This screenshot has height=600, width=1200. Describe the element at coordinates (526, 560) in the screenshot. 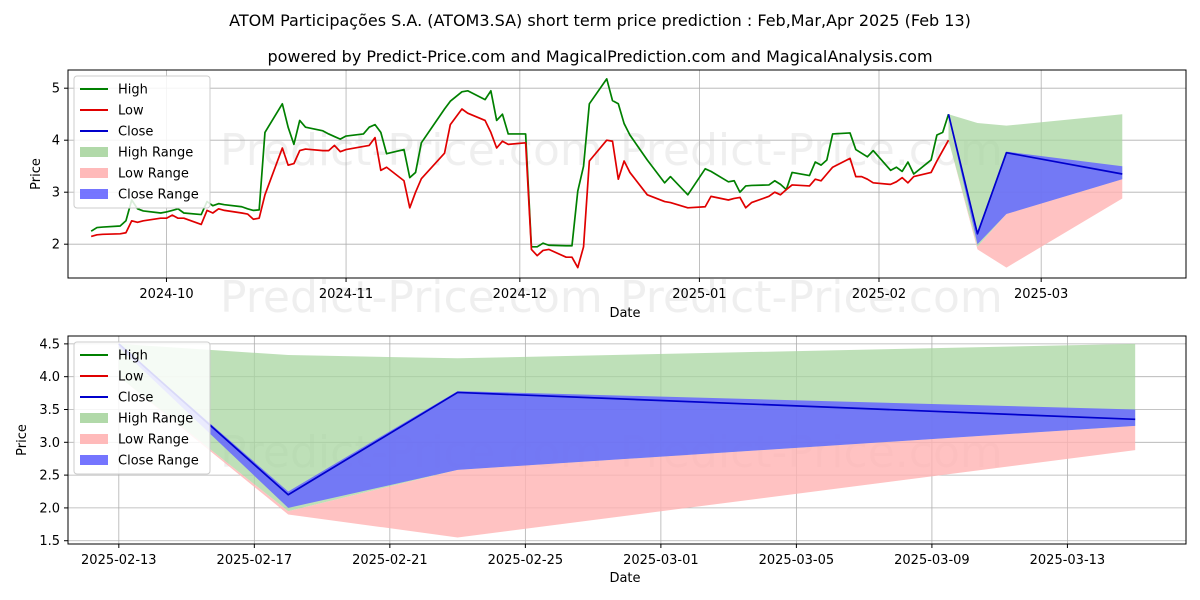

I see `x-tick-label: 2025-02-25` at that location.